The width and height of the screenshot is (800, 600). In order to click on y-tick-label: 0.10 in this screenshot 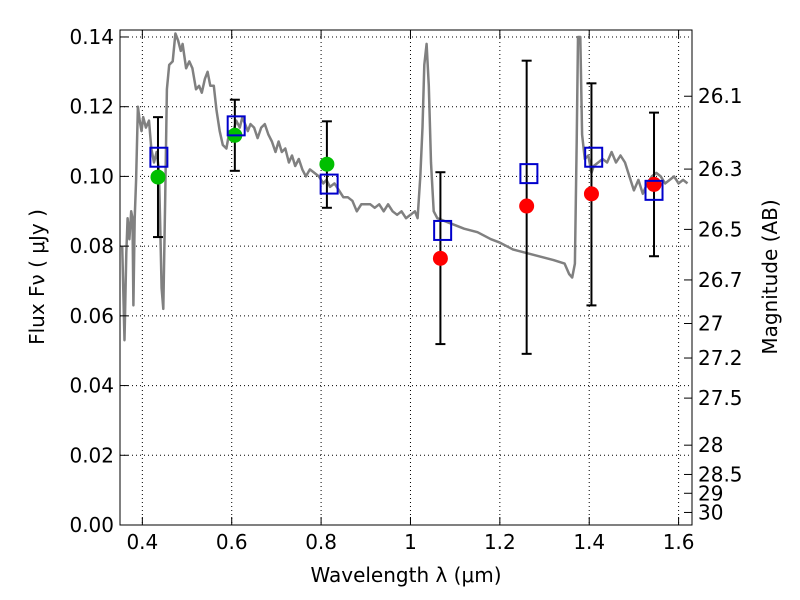, I will do `click(91, 176)`.